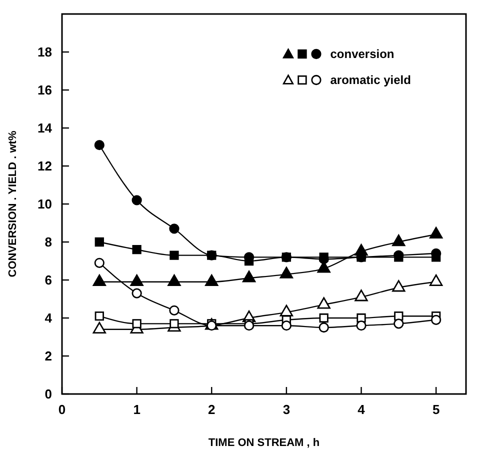 The width and height of the screenshot is (479, 458). What do you see at coordinates (212, 409) in the screenshot?
I see `x-tick-label: 2` at bounding box center [212, 409].